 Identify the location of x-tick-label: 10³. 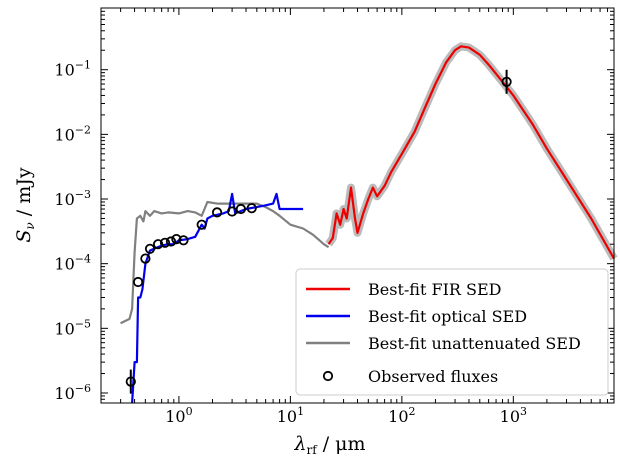
(513, 415).